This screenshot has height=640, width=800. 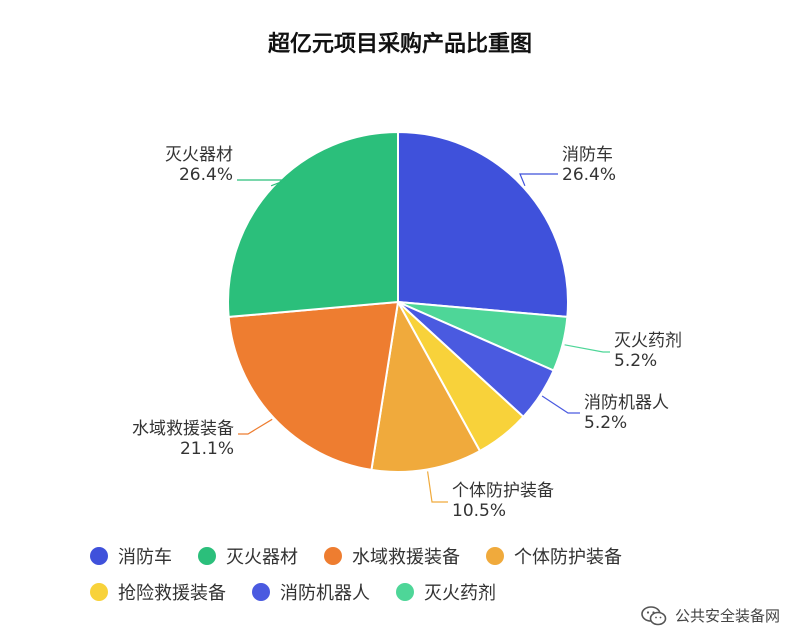 I want to click on slice-value-label: 10.5%, so click(x=479, y=511).